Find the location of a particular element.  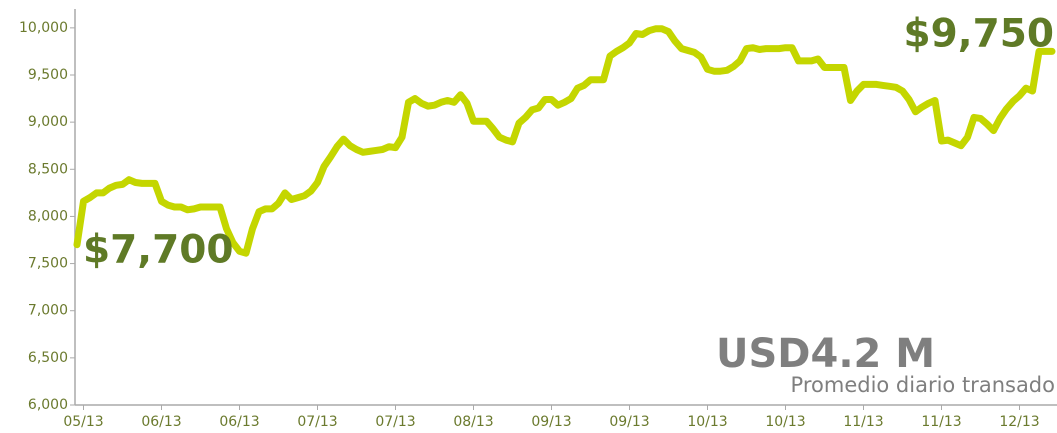

x-tick-label: 05/13 is located at coordinates (83, 422).